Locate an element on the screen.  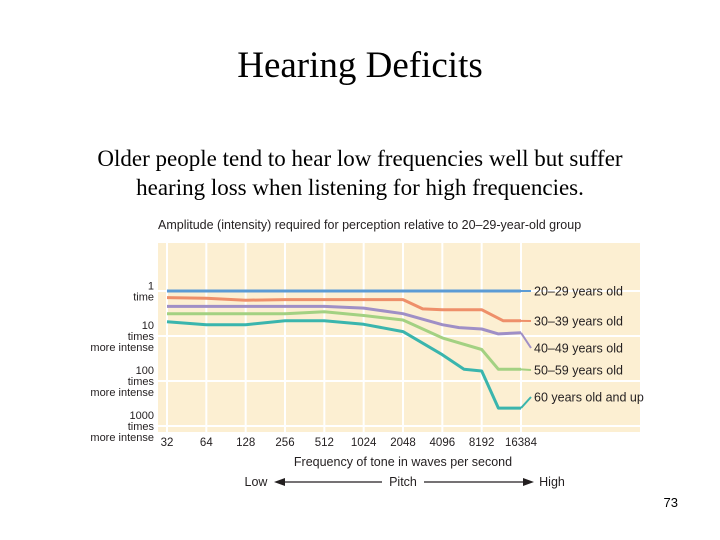
y-tick-label-2: 100 times more intense is located at coordinates (122, 382).